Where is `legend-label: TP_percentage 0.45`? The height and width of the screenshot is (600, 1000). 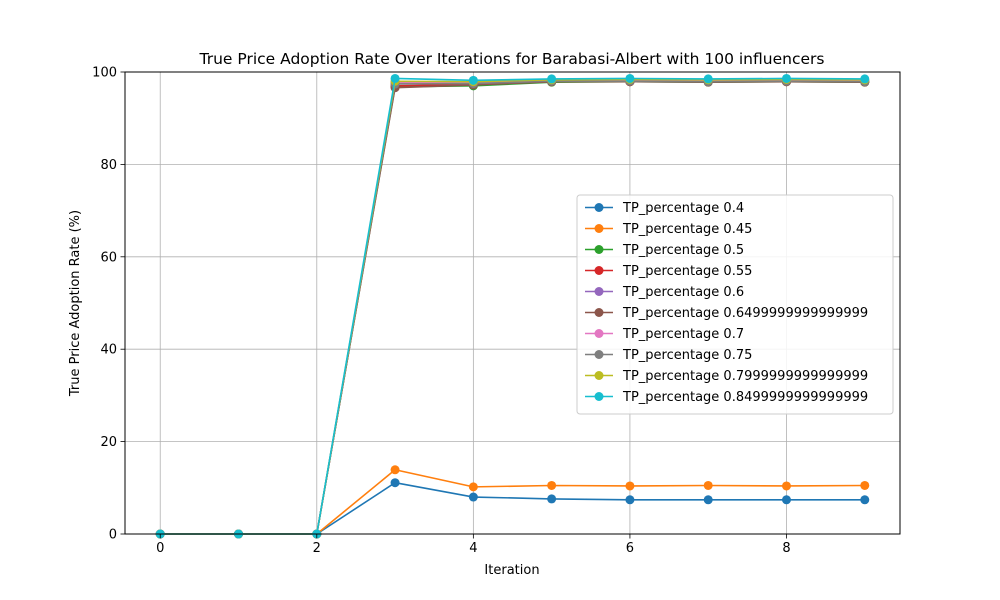 legend-label: TP_percentage 0.45 is located at coordinates (687, 229).